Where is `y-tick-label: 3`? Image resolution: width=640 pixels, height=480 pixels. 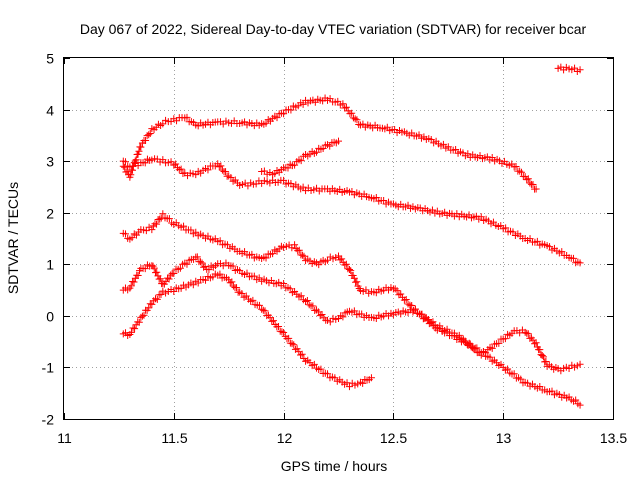 y-tick-label: 3 is located at coordinates (50, 162).